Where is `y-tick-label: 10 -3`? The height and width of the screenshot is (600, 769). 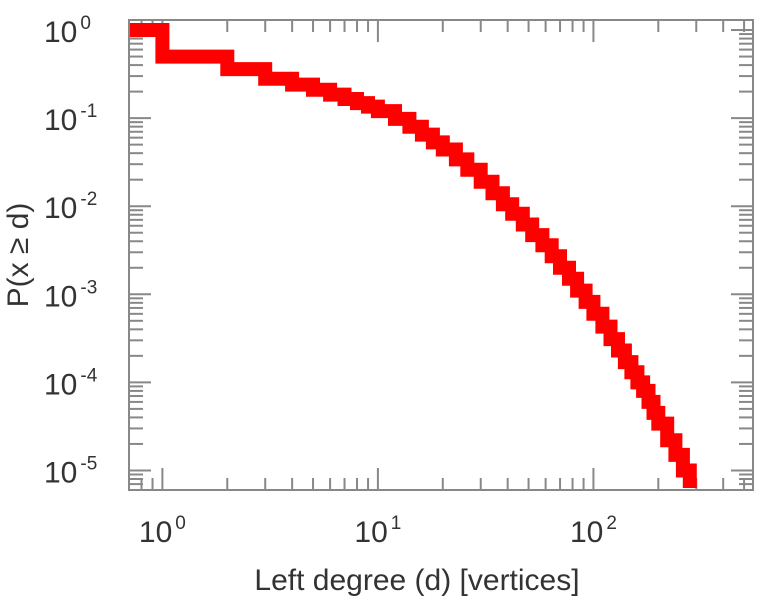 y-tick-label: 10 -3 is located at coordinates (70, 295).